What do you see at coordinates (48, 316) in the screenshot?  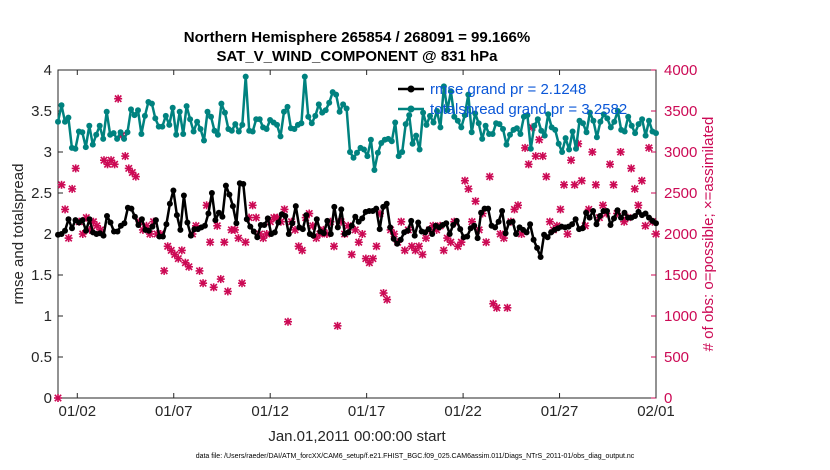 I see `y-tick-left-label: 1` at bounding box center [48, 316].